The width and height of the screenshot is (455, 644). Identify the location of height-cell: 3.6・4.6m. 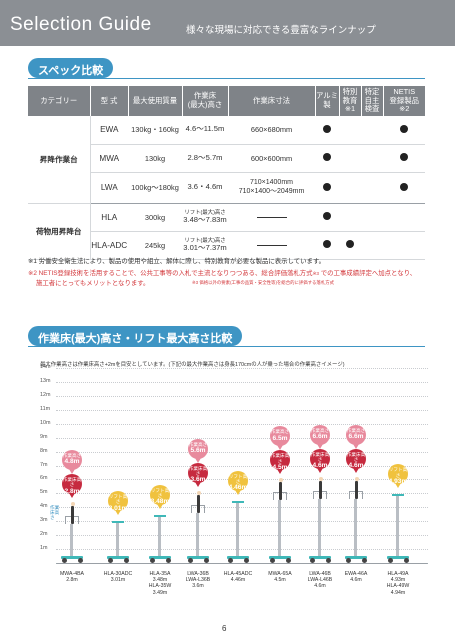
(205, 188).